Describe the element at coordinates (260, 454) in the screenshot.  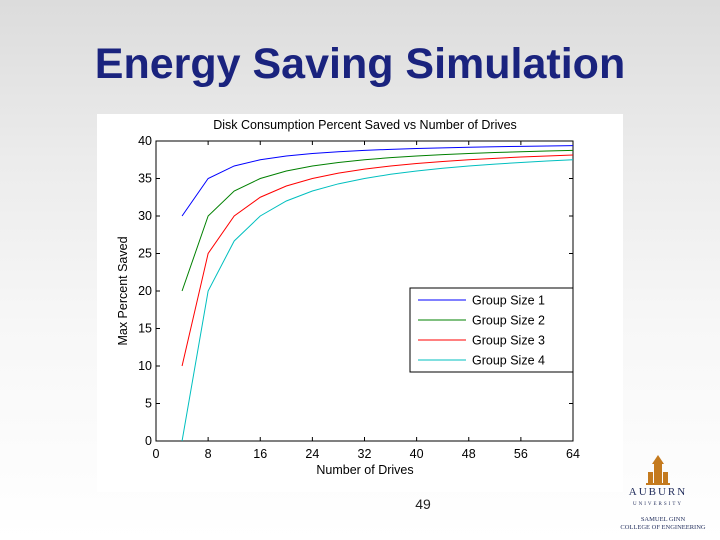
I see `x-tick-label: 16` at that location.